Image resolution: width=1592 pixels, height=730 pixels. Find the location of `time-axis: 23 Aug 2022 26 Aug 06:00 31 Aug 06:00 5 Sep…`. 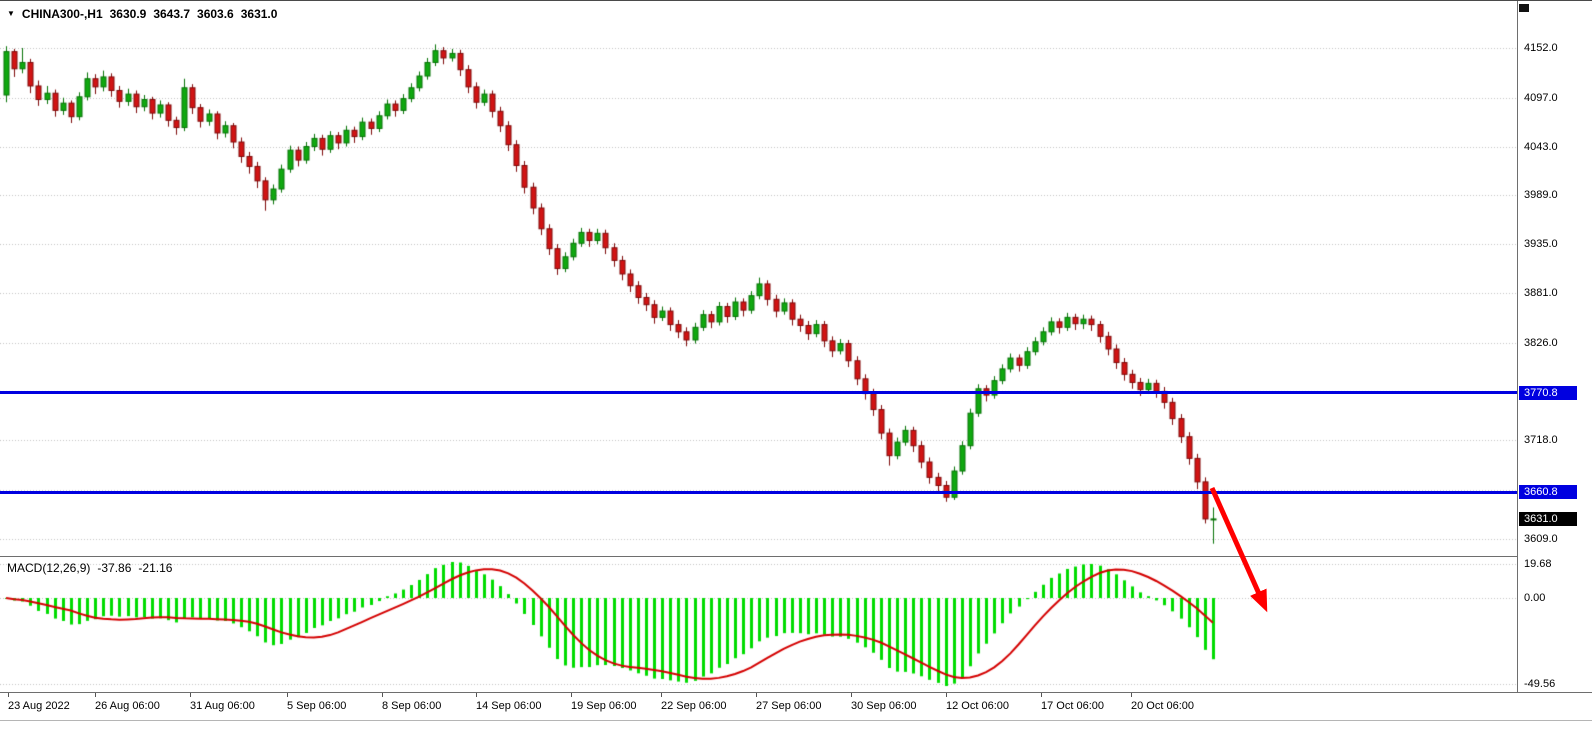

time-axis: 23 Aug 2022 26 Aug 06:00 31 Aug 06:00 5 Sep… is located at coordinates (796, 711).